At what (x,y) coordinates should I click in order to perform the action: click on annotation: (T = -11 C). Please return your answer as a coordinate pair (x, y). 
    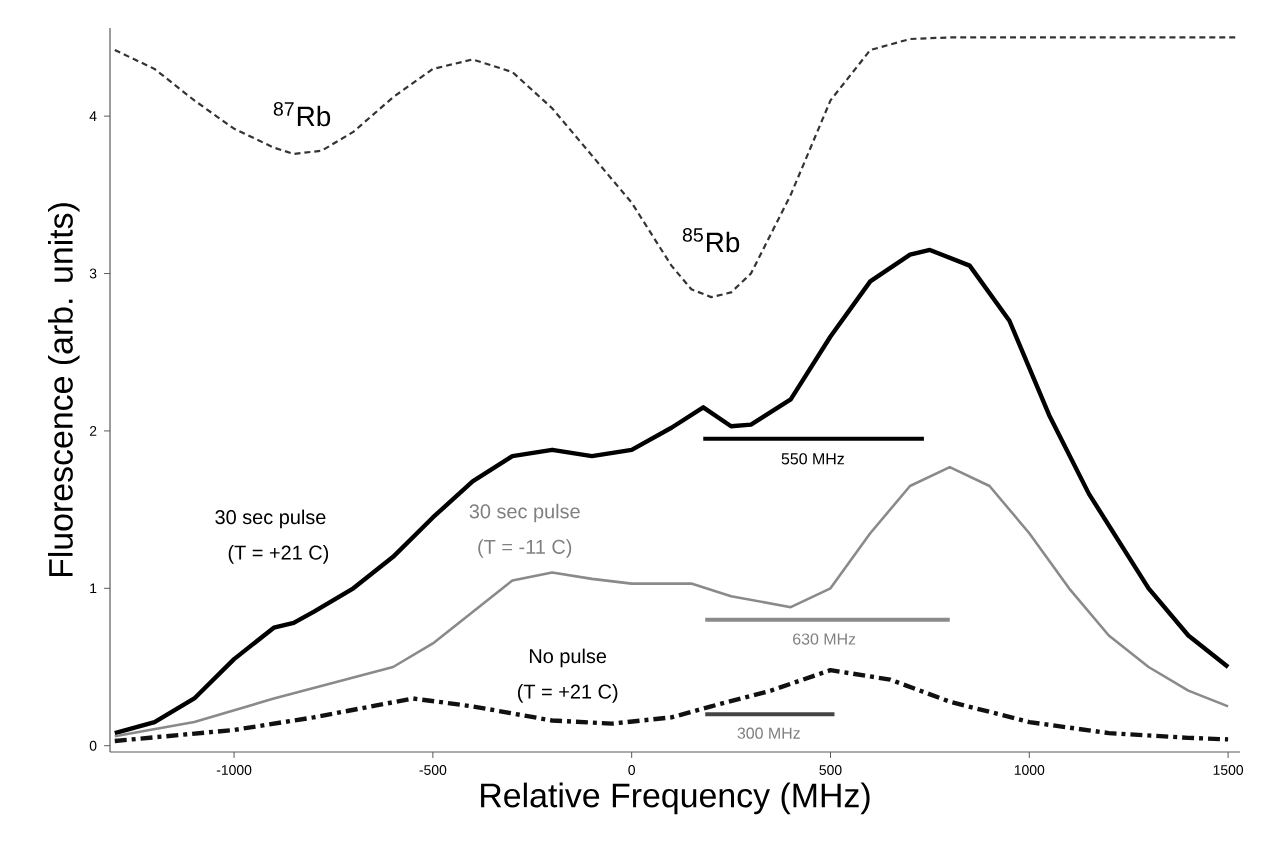
    Looking at the image, I should click on (525, 548).